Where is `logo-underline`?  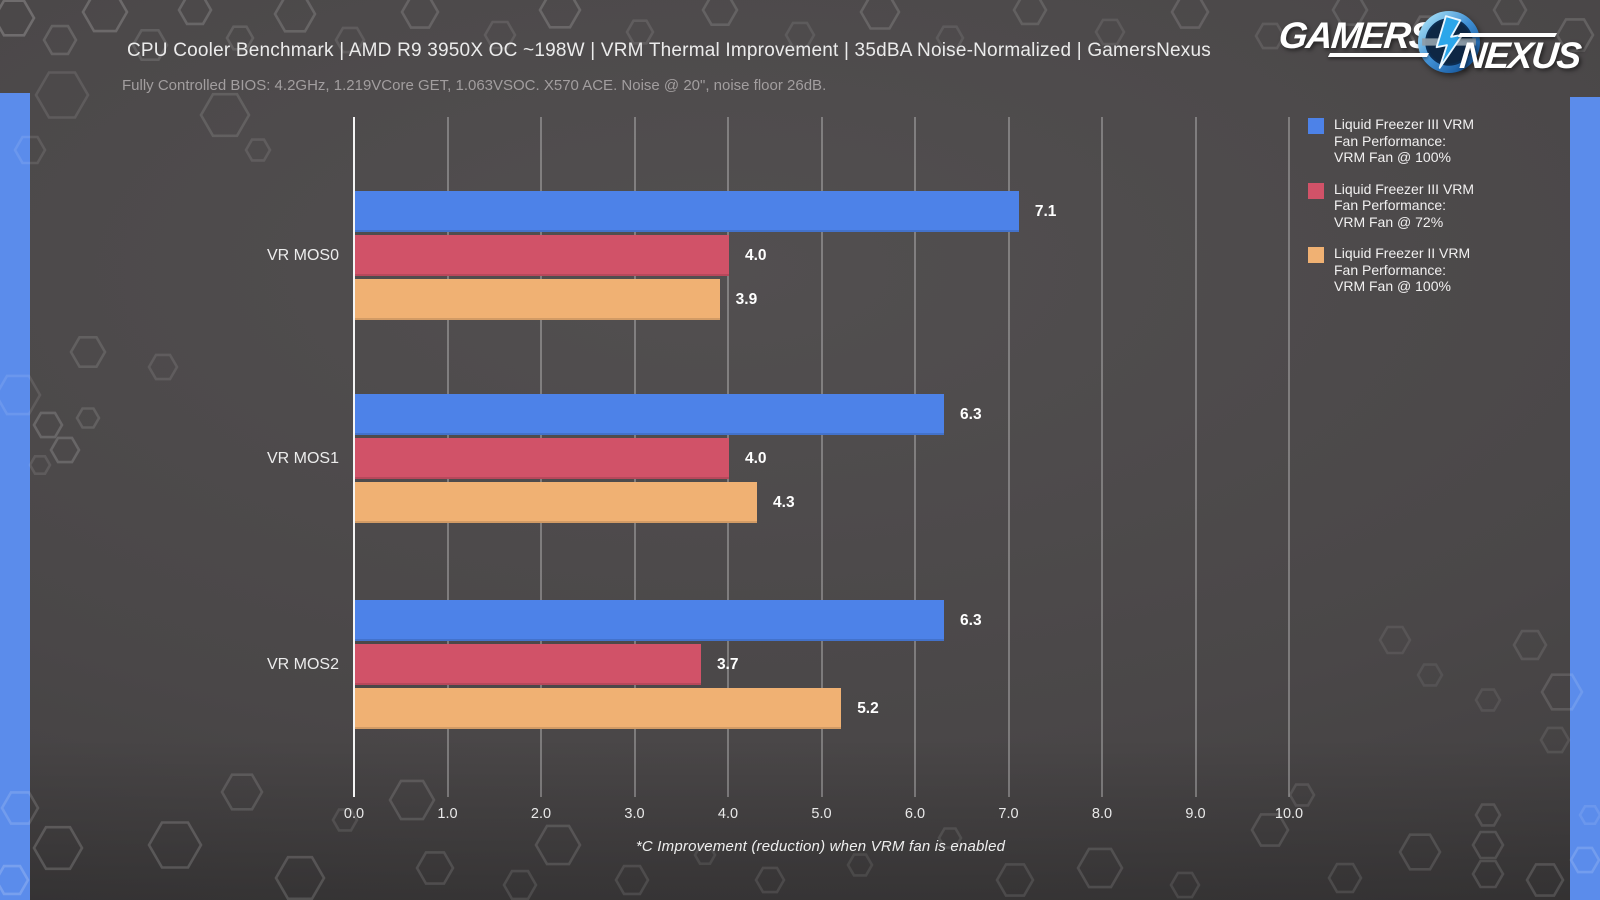
logo-underline is located at coordinates (1378, 55).